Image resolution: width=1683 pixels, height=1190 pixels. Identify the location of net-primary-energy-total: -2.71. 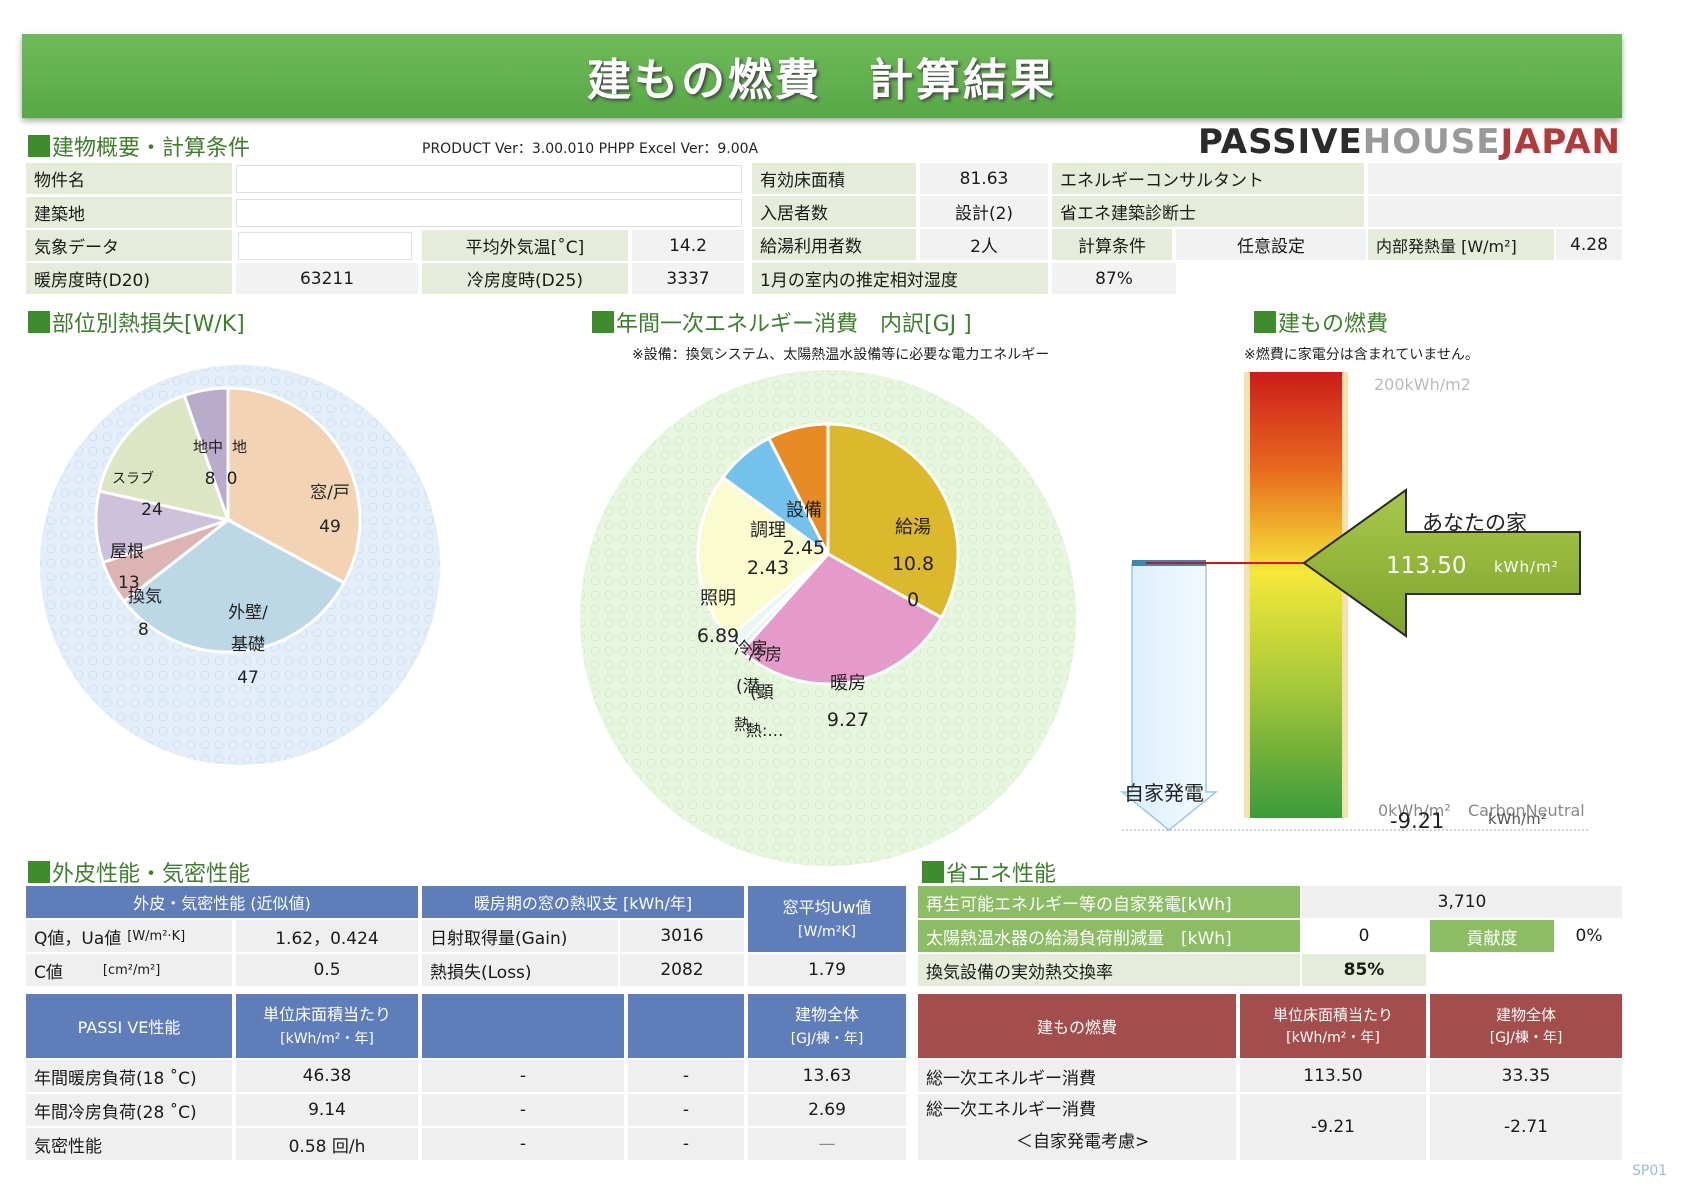
(1526, 1127).